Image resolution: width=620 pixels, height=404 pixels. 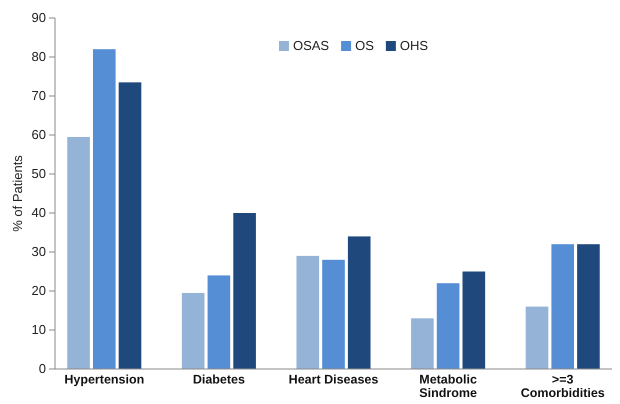 What do you see at coordinates (39, 290) in the screenshot?
I see `y-tick-label: 20` at bounding box center [39, 290].